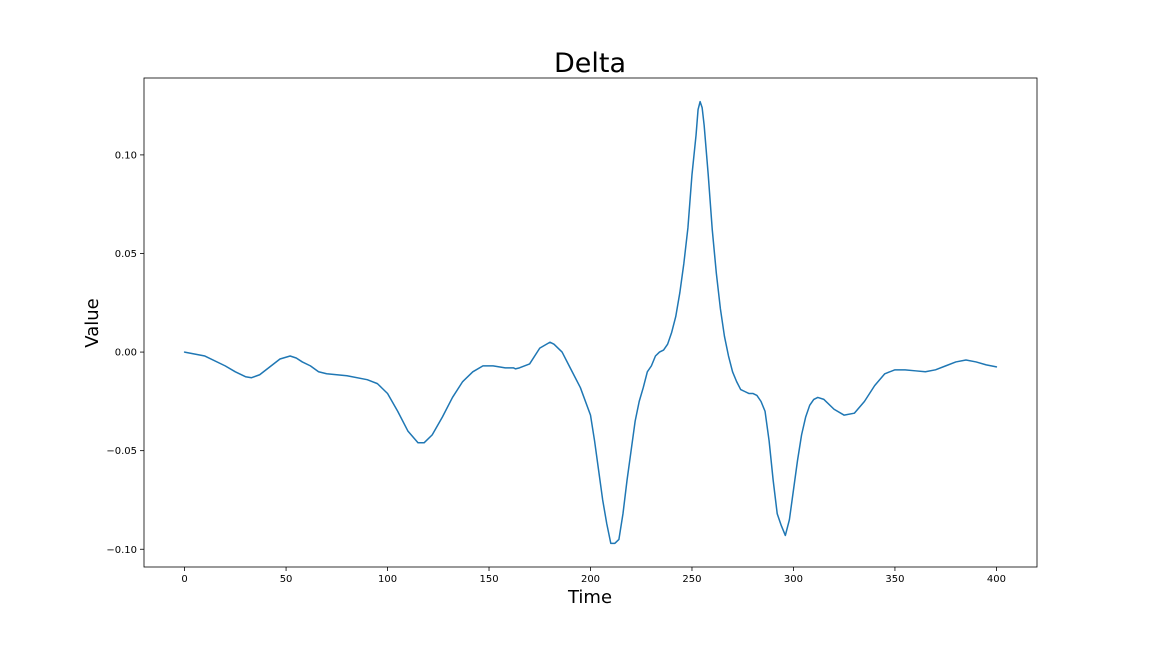 The width and height of the screenshot is (1152, 648). What do you see at coordinates (387, 579) in the screenshot?
I see `x-tick-label: 100` at bounding box center [387, 579].